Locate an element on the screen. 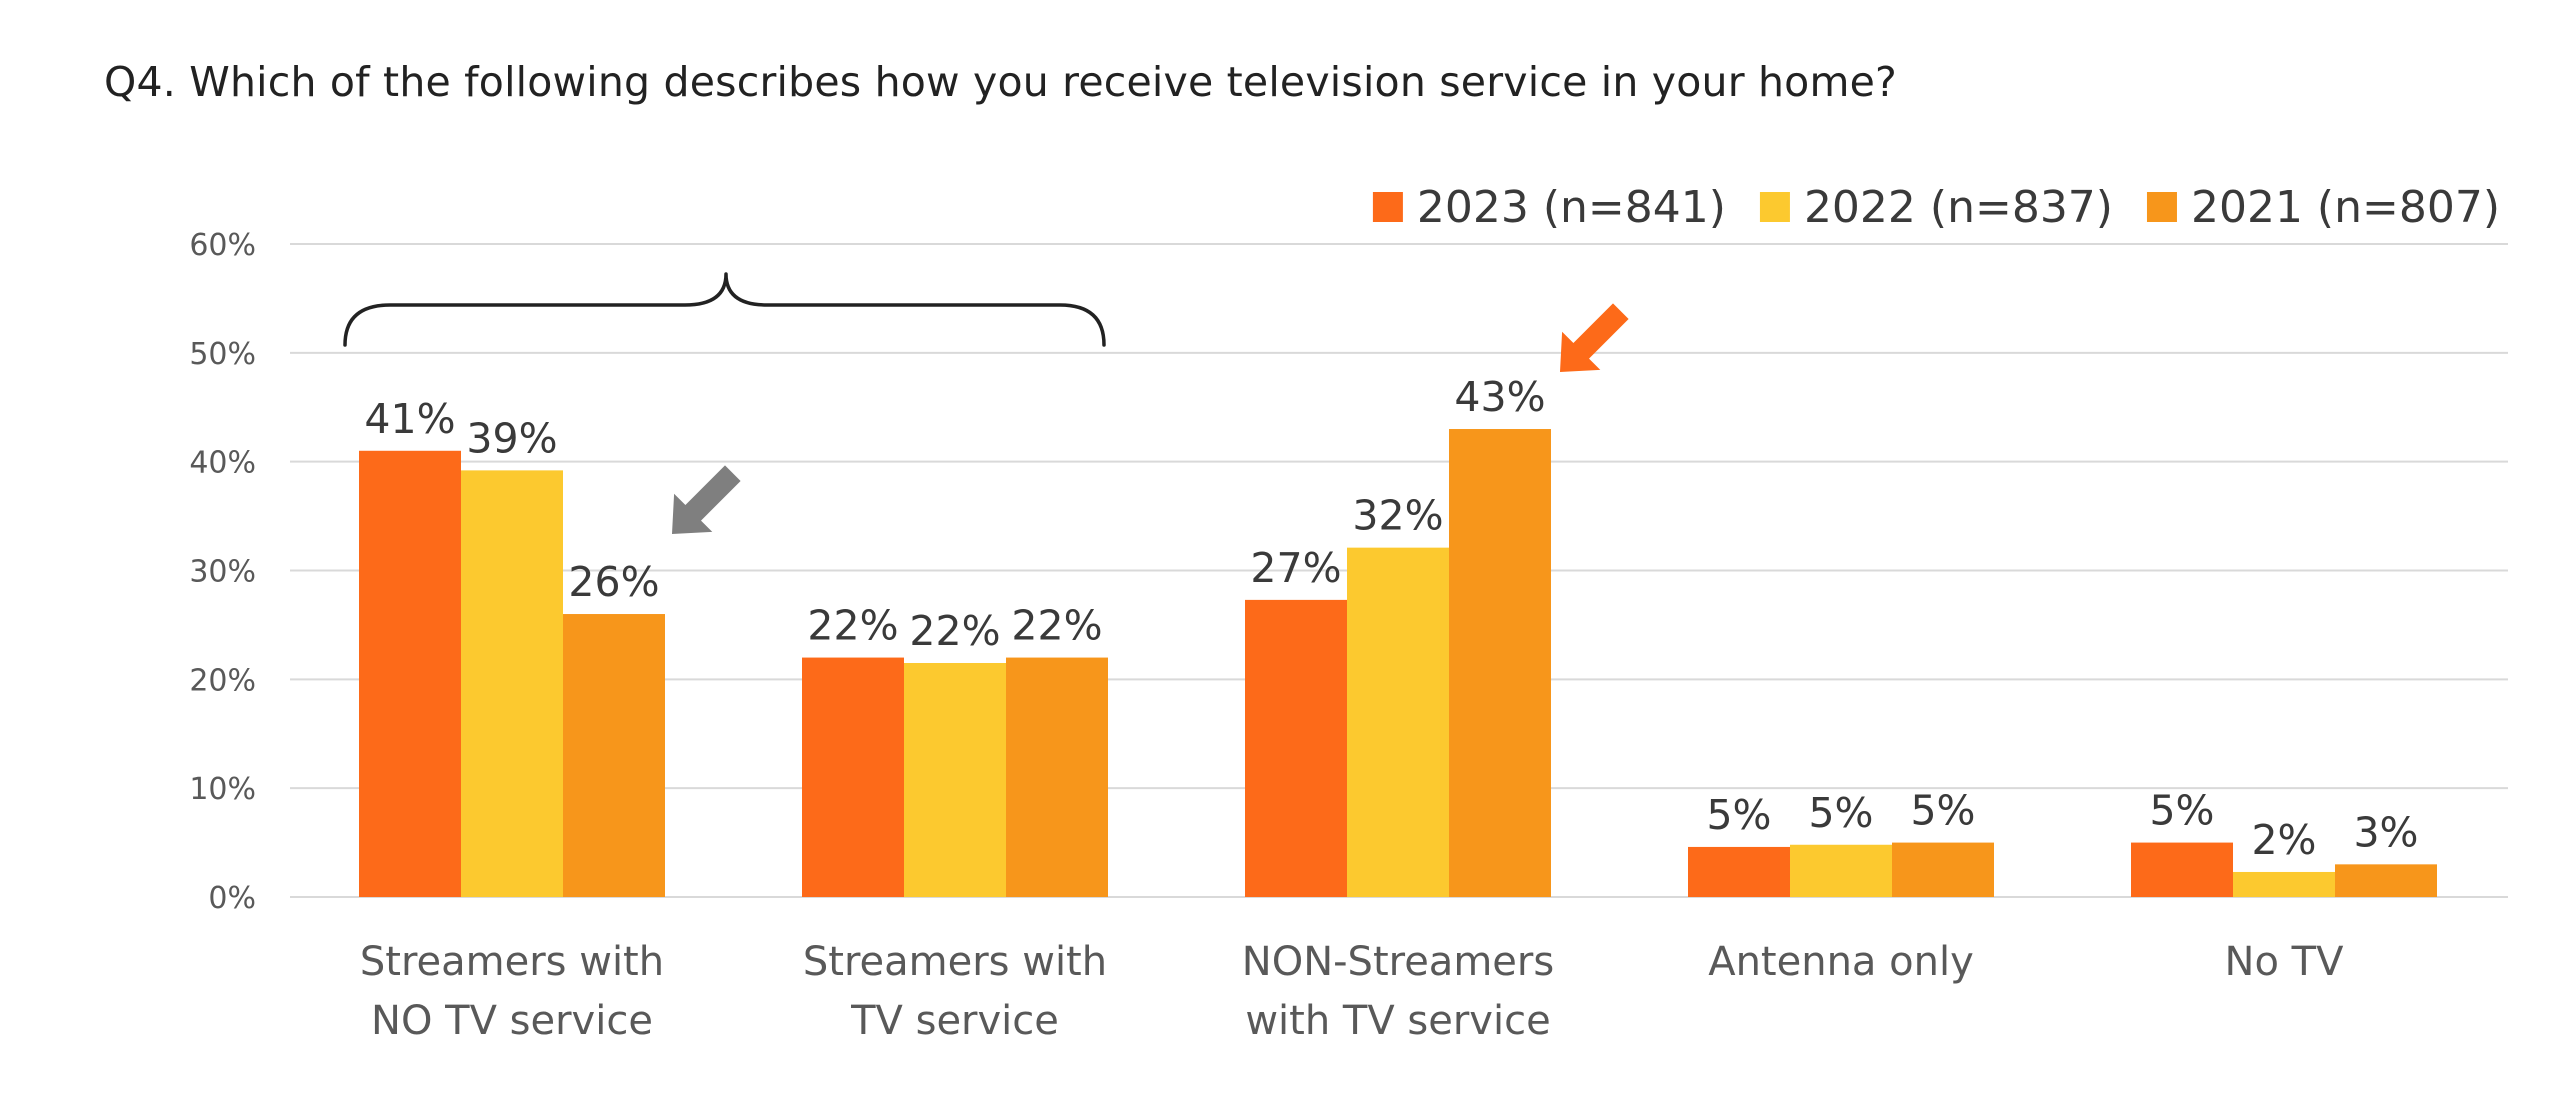  legend: 2023 (n=841) 2022 (n=837) 2021 (n=807) is located at coordinates (1936, 207).